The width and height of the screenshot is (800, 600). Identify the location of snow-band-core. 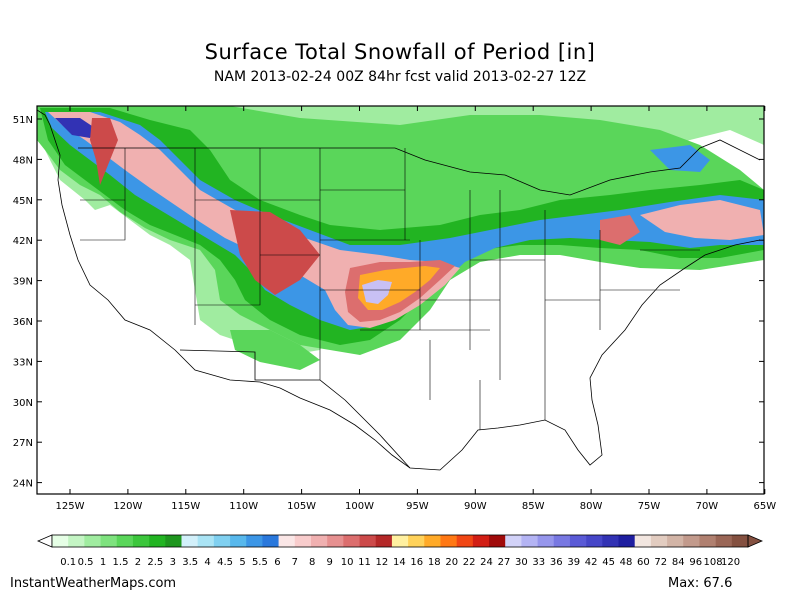
(377, 292).